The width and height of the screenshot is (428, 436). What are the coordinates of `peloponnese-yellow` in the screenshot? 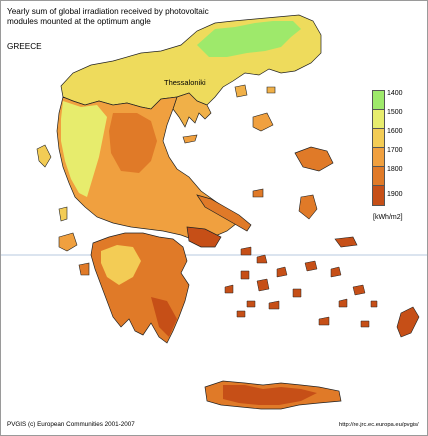 It's located at (121, 265).